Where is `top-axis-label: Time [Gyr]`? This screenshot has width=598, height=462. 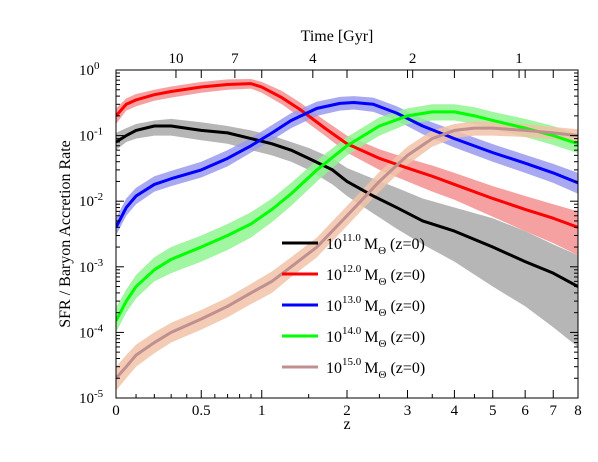
top-axis-label: Time [Gyr] is located at coordinates (337, 36).